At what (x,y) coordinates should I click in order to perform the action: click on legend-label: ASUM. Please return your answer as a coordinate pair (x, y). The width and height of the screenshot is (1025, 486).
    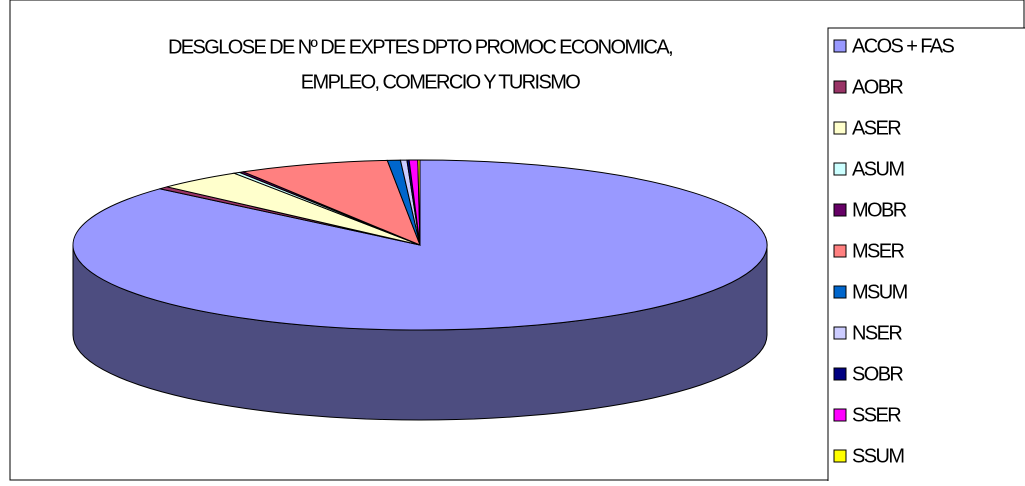
    Looking at the image, I should click on (878, 169).